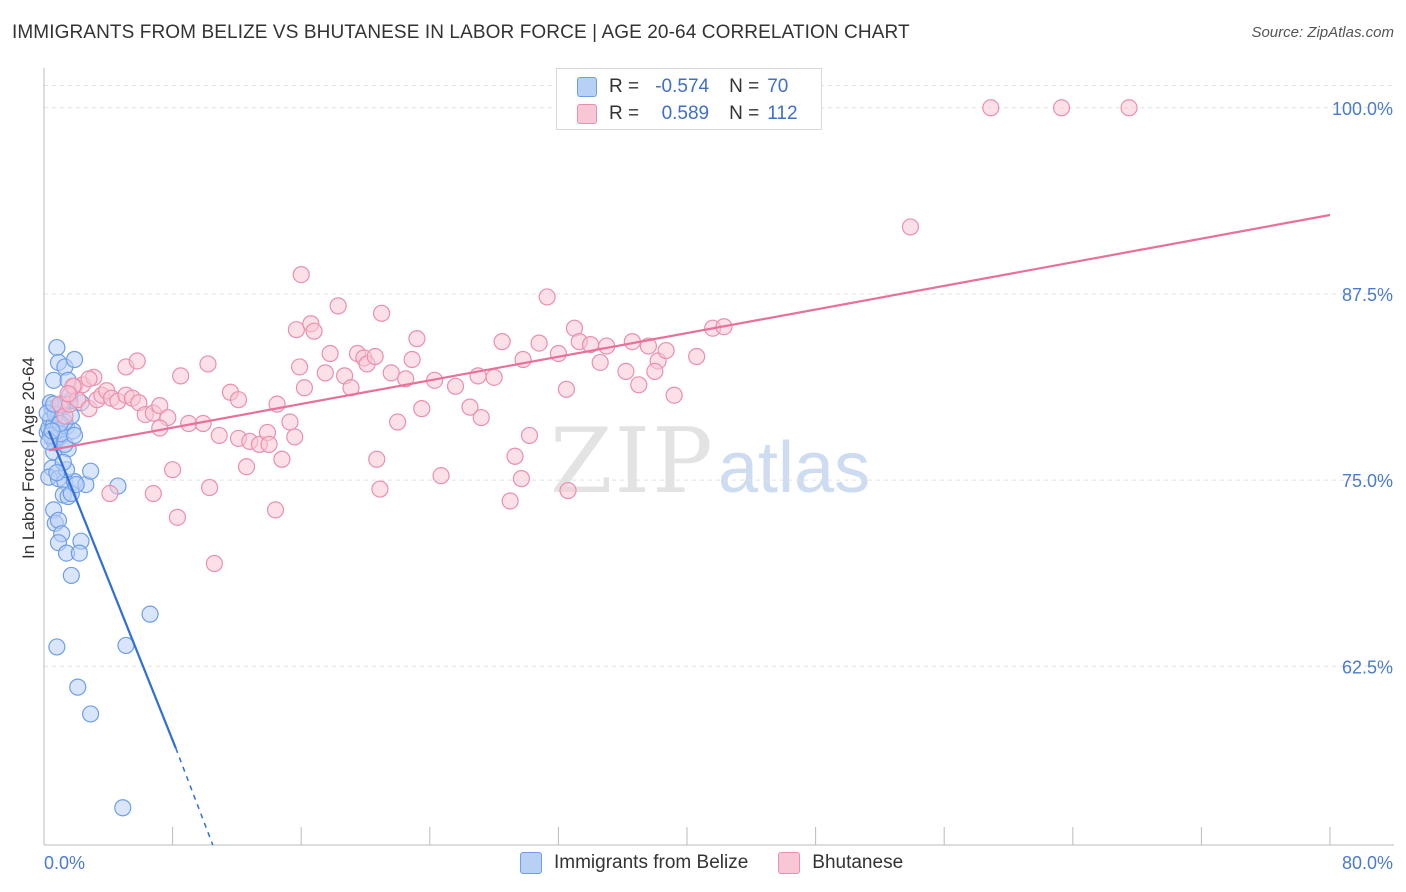  Describe the element at coordinates (64, 863) in the screenshot. I see `x-tick-label: 0.0%` at that location.